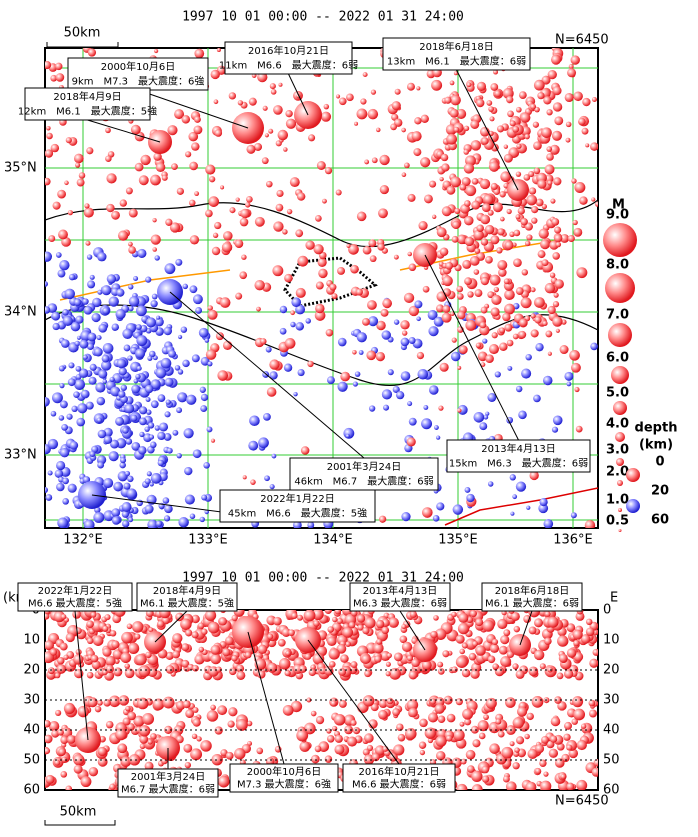  Describe the element at coordinates (87, 104) in the screenshot. I see `annotation-box` at that location.